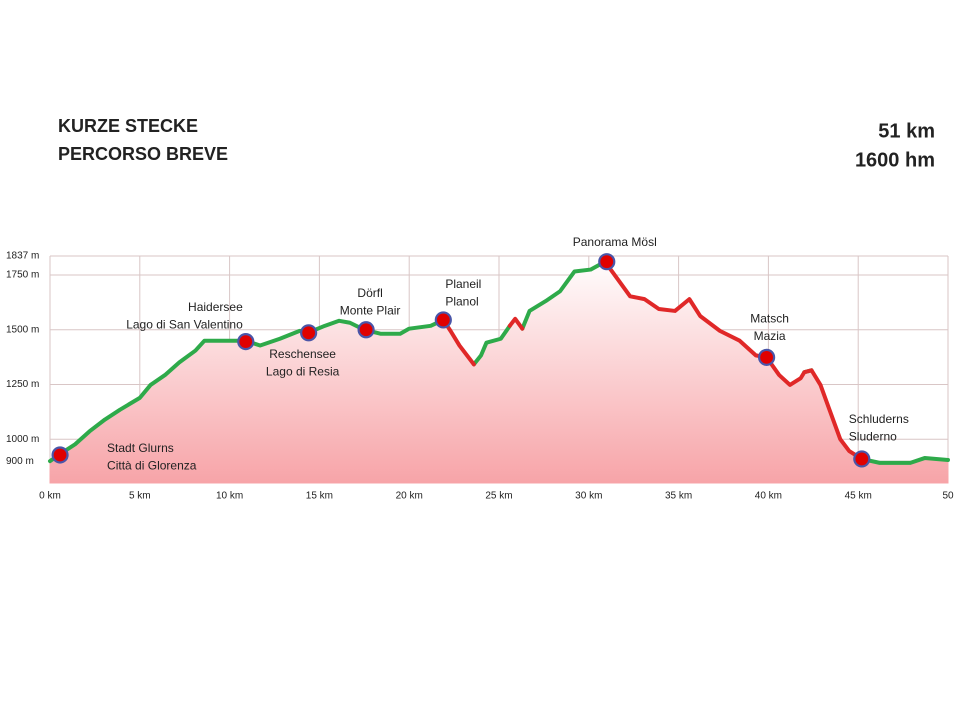 This screenshot has width=960, height=720. I want to click on waypoint-label: Planeil, so click(463, 284).